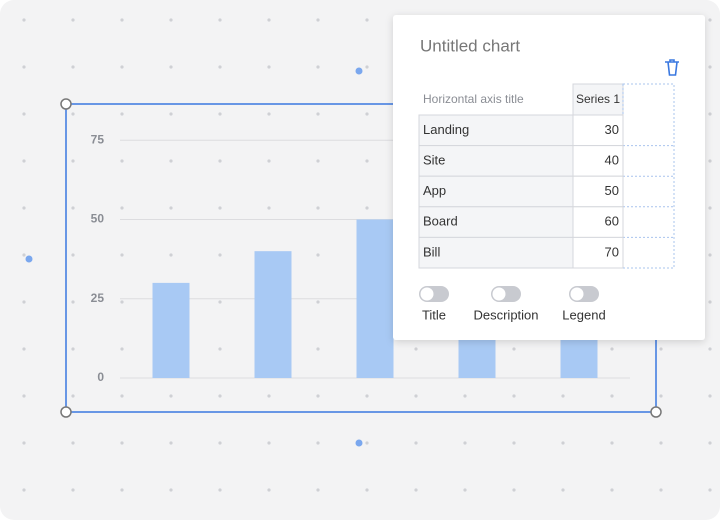 The height and width of the screenshot is (520, 720). Describe the element at coordinates (672, 67) in the screenshot. I see `delete-icon` at that location.